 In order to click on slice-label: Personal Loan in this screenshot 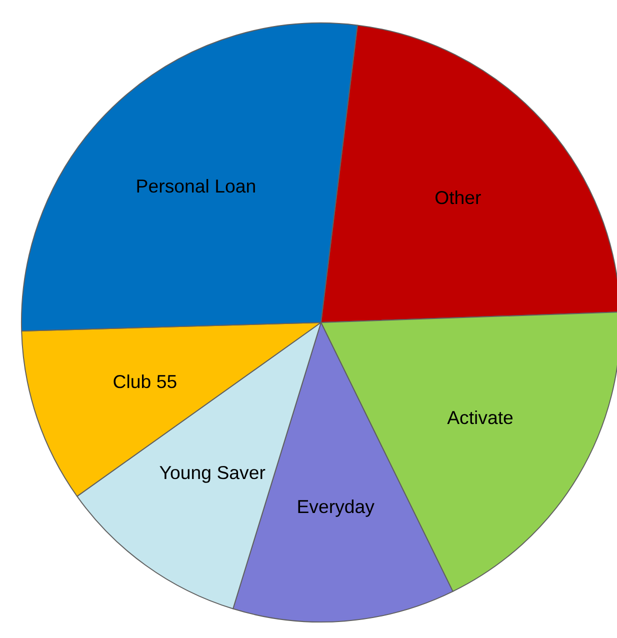, I will do `click(196, 185)`.